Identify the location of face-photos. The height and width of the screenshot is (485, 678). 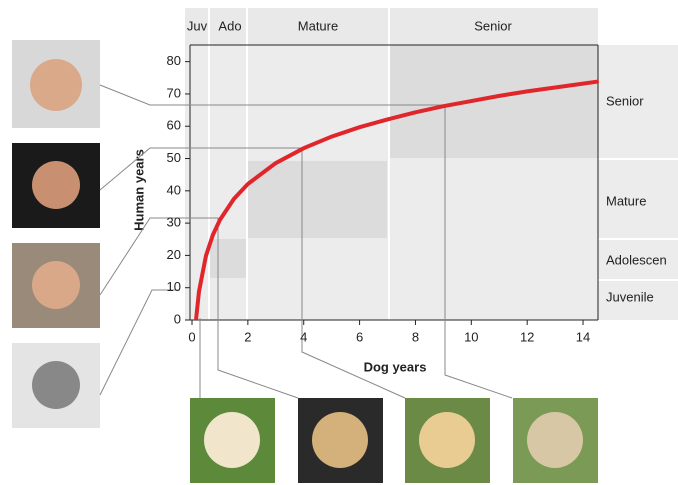
(56, 234).